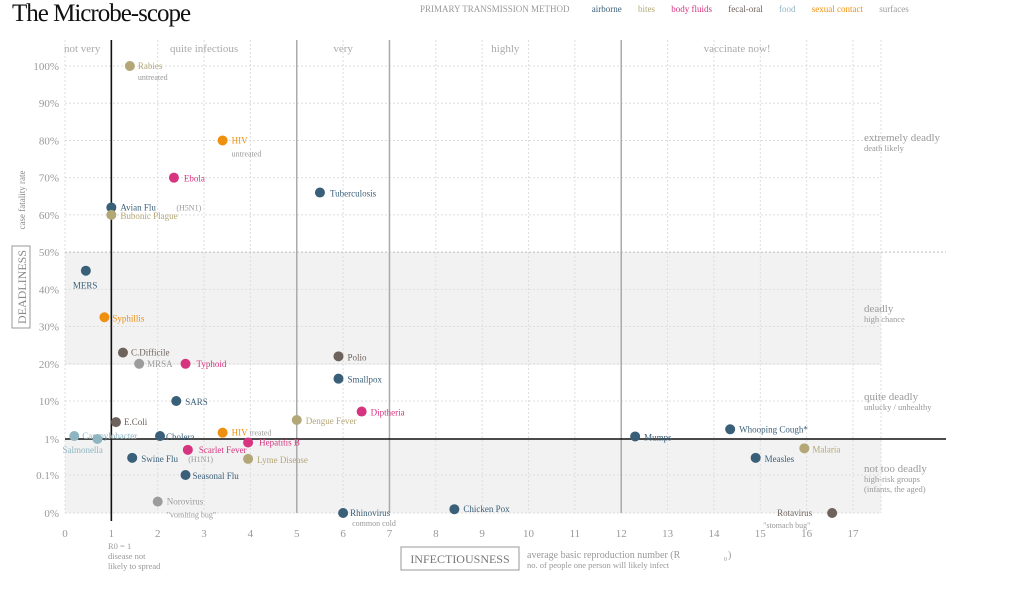  Describe the element at coordinates (282, 460) in the screenshot. I see `point-label: Lyme Disease` at that location.